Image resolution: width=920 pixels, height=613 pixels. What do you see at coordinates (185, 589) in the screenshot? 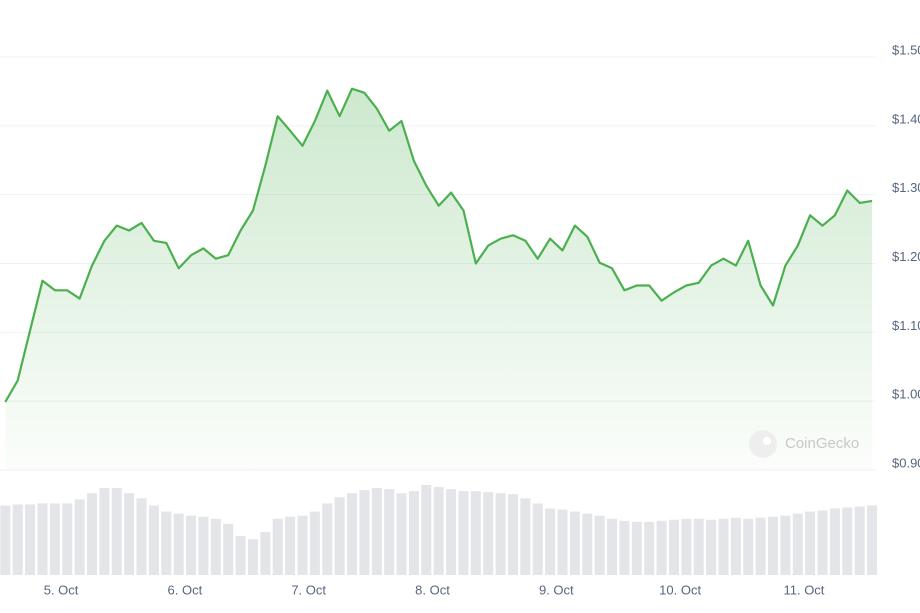
I see `x-tick-label: 6. Oct` at bounding box center [185, 589].